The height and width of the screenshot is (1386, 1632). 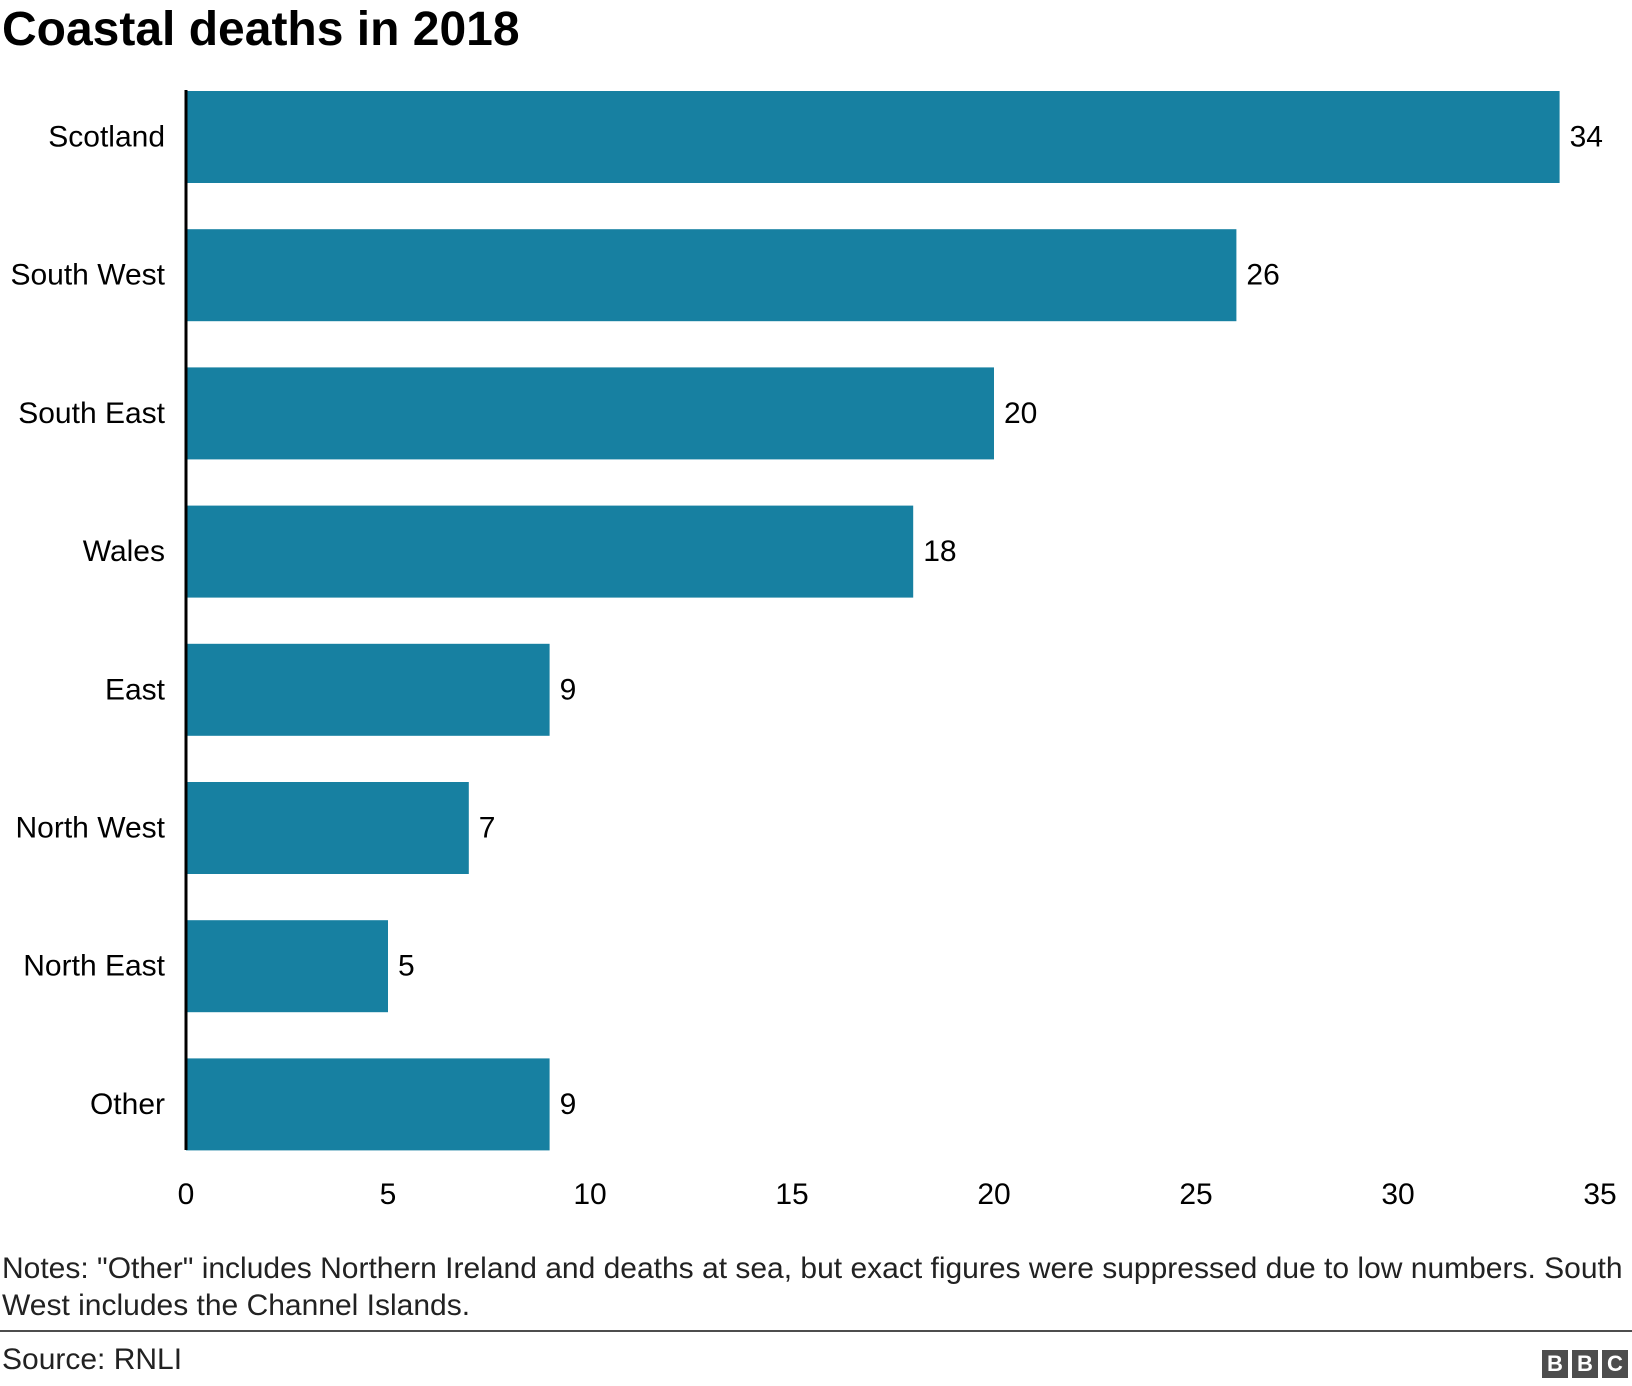 I want to click on chart-title: Coastal deaths in 2018, so click(x=261, y=29).